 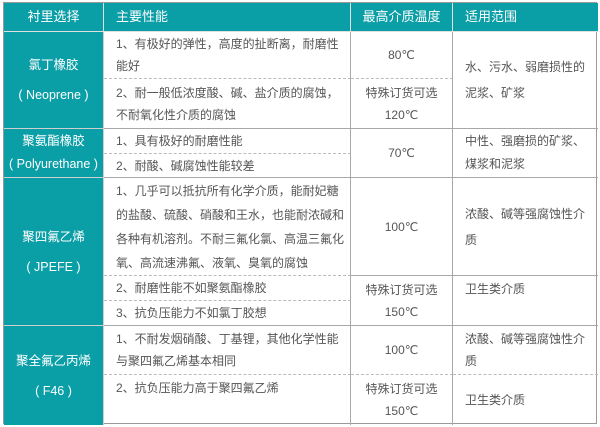 What do you see at coordinates (227, 288) in the screenshot?
I see `property-cell: 2、耐磨性能不如聚氨酯橡胶` at bounding box center [227, 288].